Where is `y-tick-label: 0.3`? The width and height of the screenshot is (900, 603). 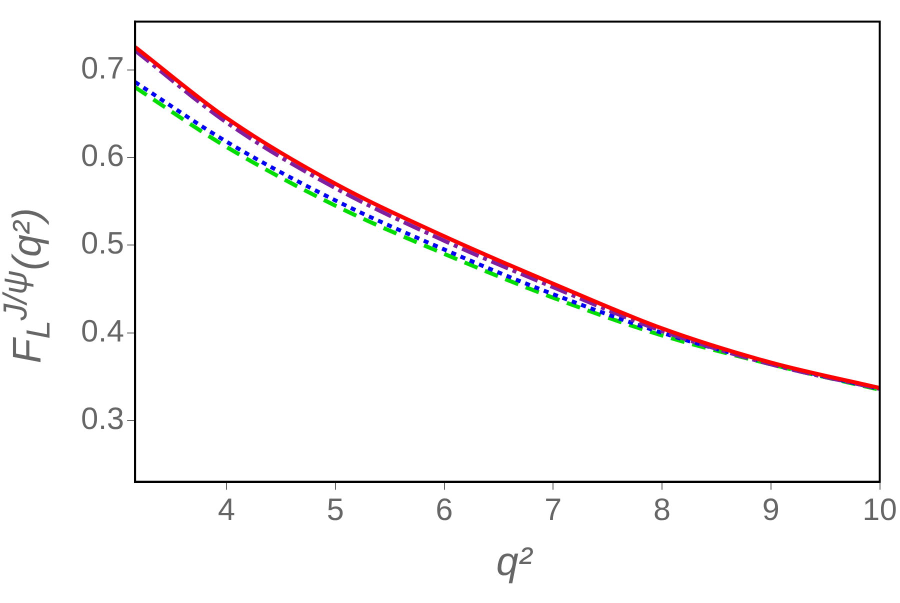
y-tick-label: 0.3 is located at coordinates (102, 418).